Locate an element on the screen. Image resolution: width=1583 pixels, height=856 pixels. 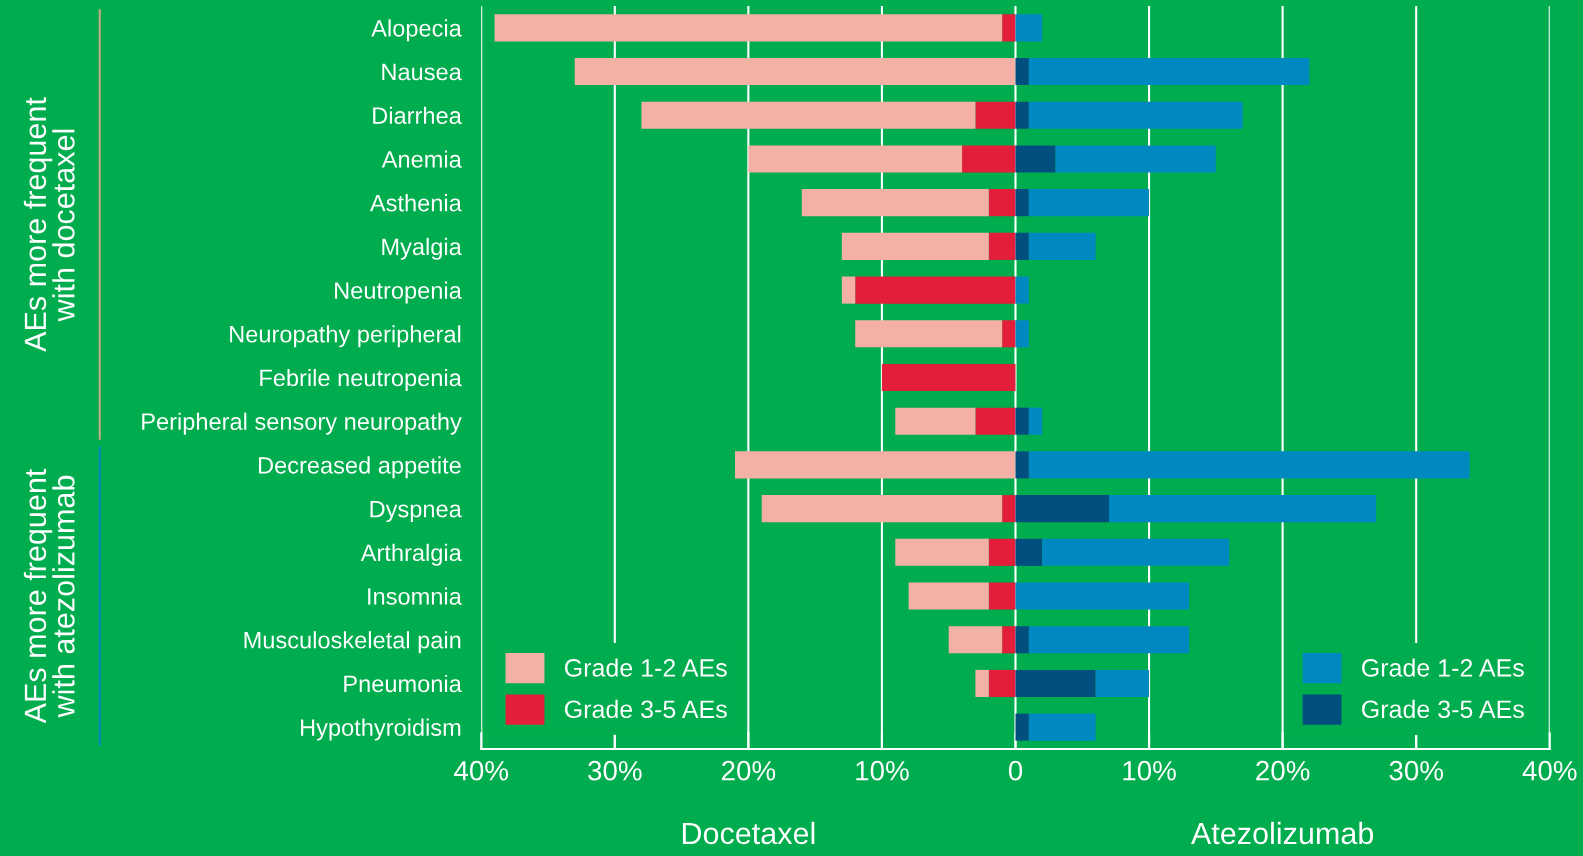
y-tick-label: Asthenia is located at coordinates (415, 203).